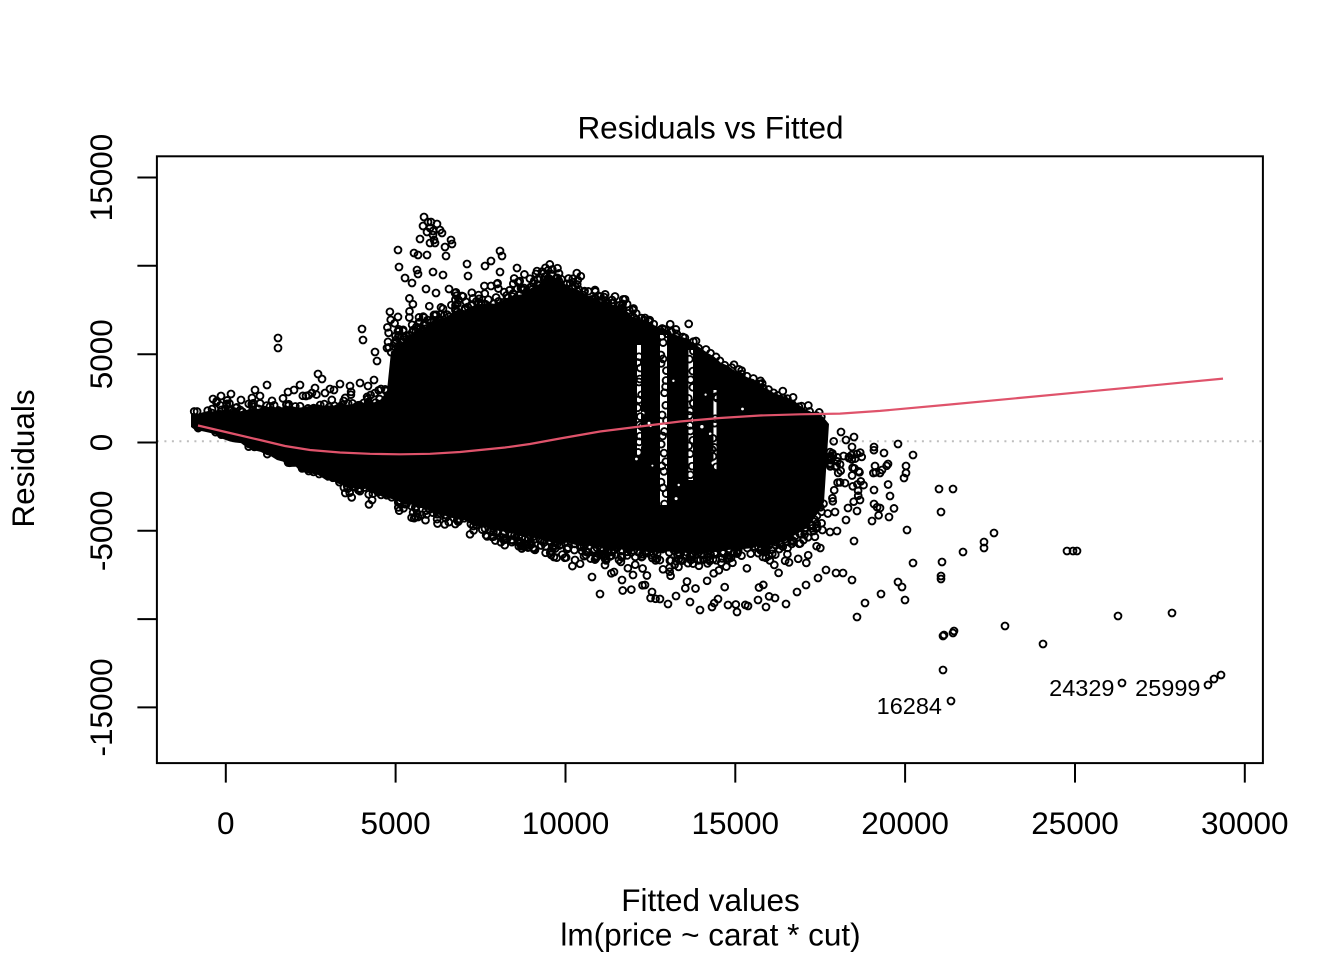 This screenshot has width=1344, height=960. I want to click on svg-text: Fitted values, so click(710, 900).